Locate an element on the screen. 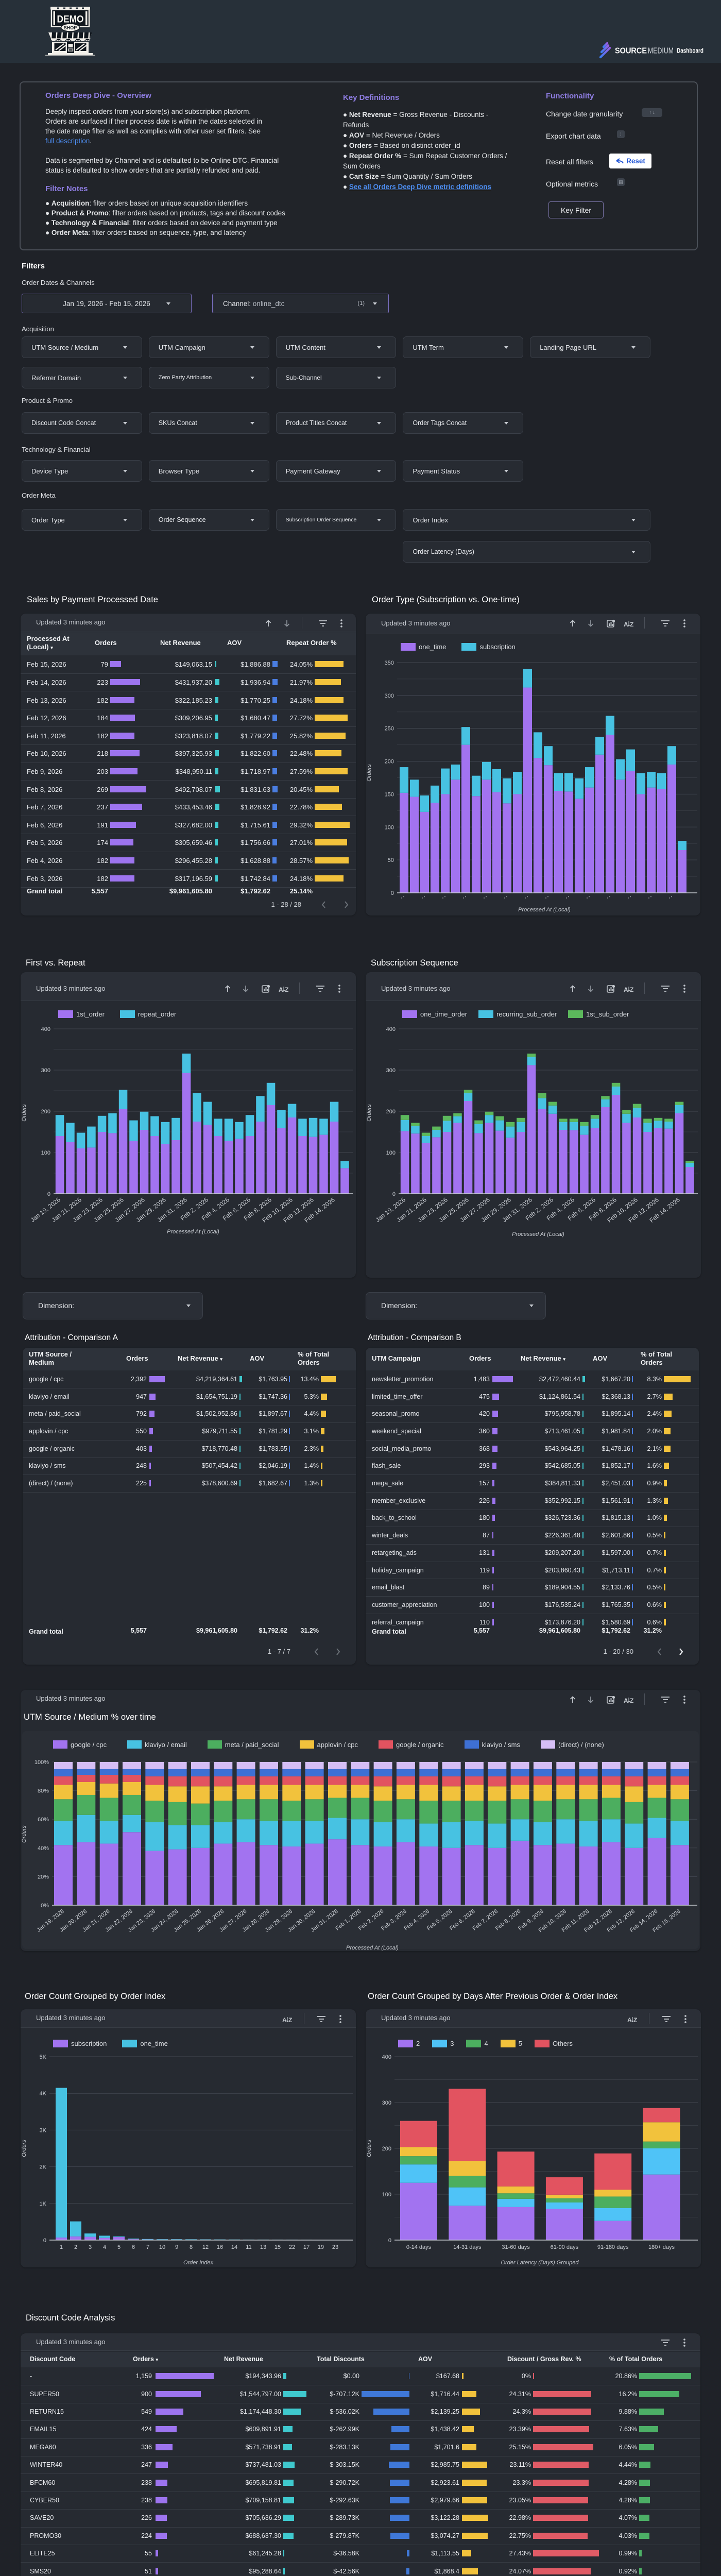 The height and width of the screenshot is (2576, 721). svg-text: 15 is located at coordinates (277, 2247).